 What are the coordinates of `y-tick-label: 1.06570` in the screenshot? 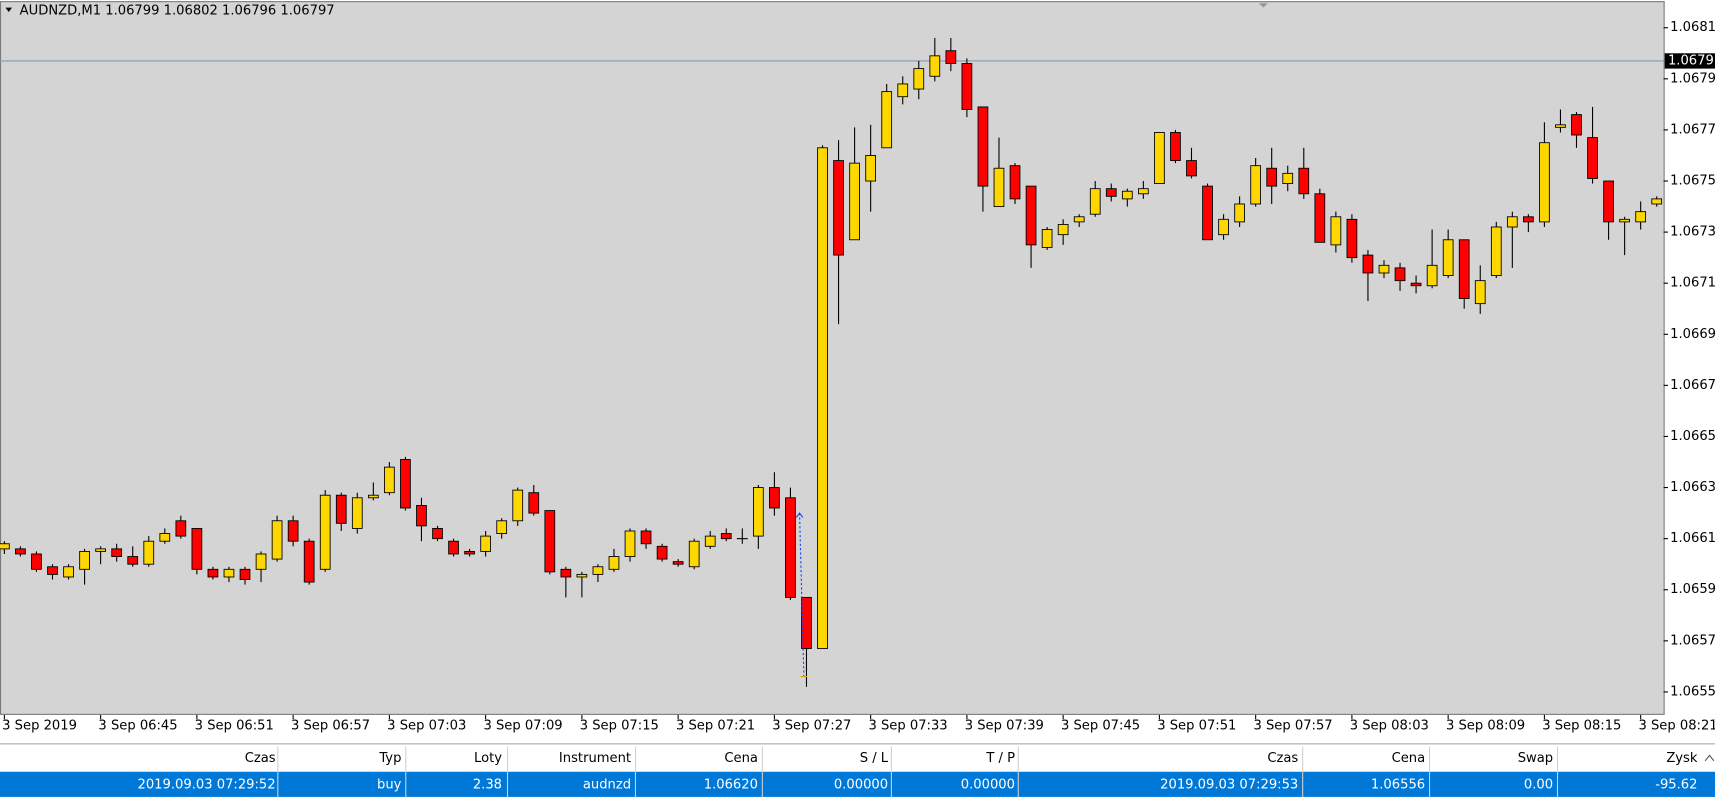 It's located at (1692, 640).